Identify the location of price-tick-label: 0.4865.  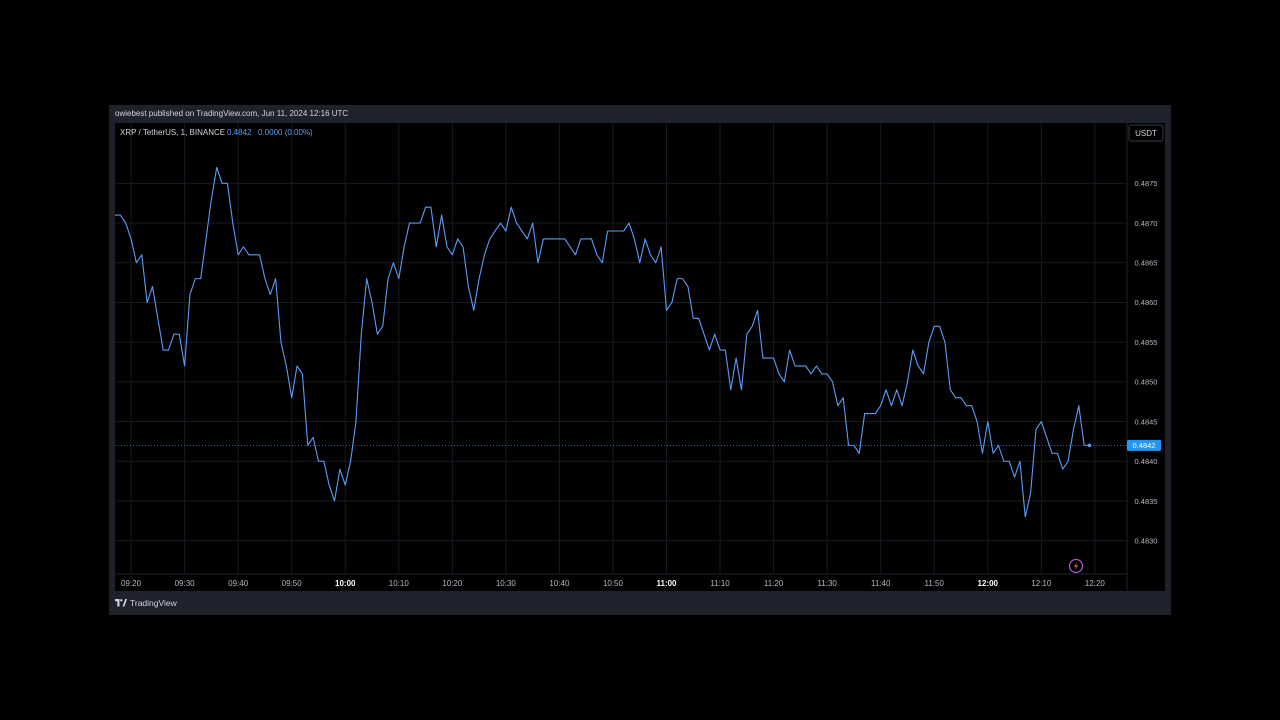
(1146, 263).